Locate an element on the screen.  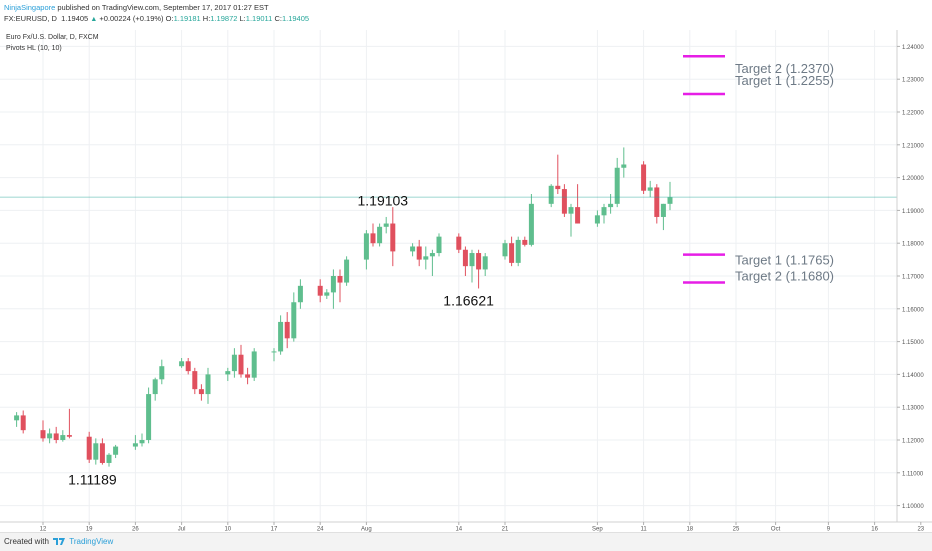
time-tick-label: Jul is located at coordinates (182, 530).